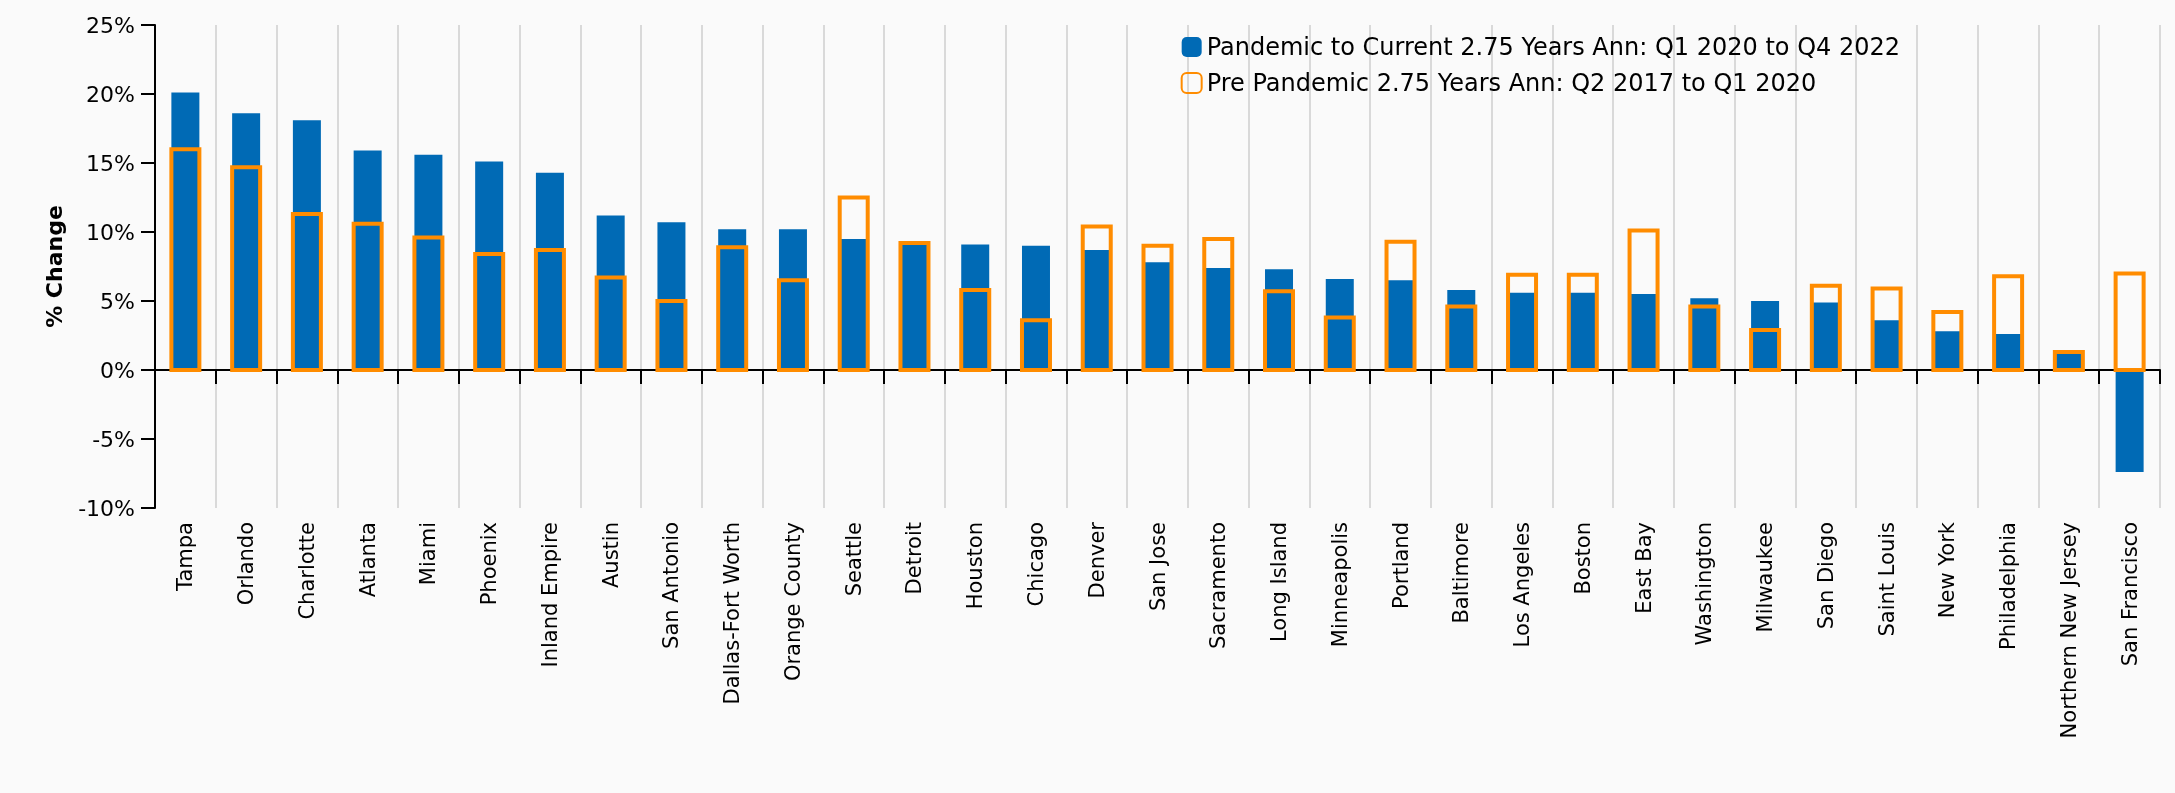 The image size is (2175, 793). I want to click on x-tick-label: Inland Empire, so click(549, 595).